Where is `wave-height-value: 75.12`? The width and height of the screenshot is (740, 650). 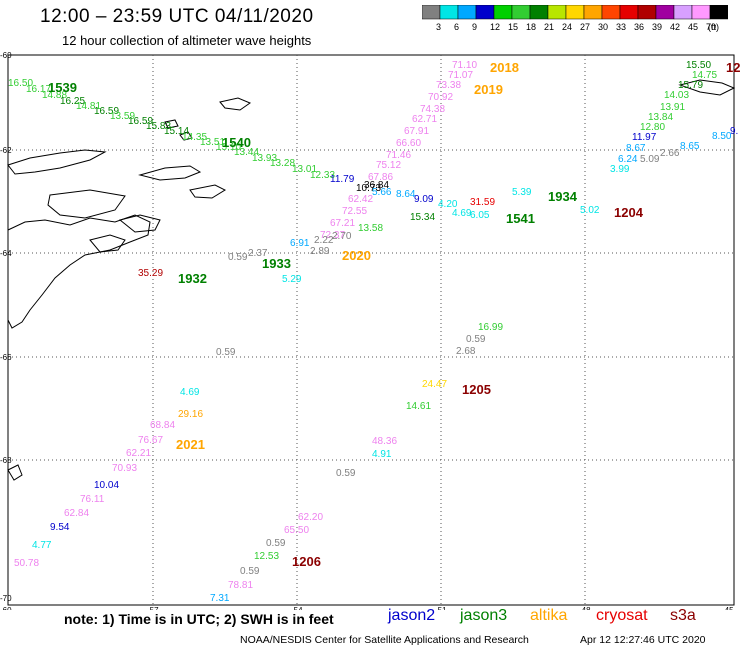
wave-height-value: 75.12 is located at coordinates (388, 165).